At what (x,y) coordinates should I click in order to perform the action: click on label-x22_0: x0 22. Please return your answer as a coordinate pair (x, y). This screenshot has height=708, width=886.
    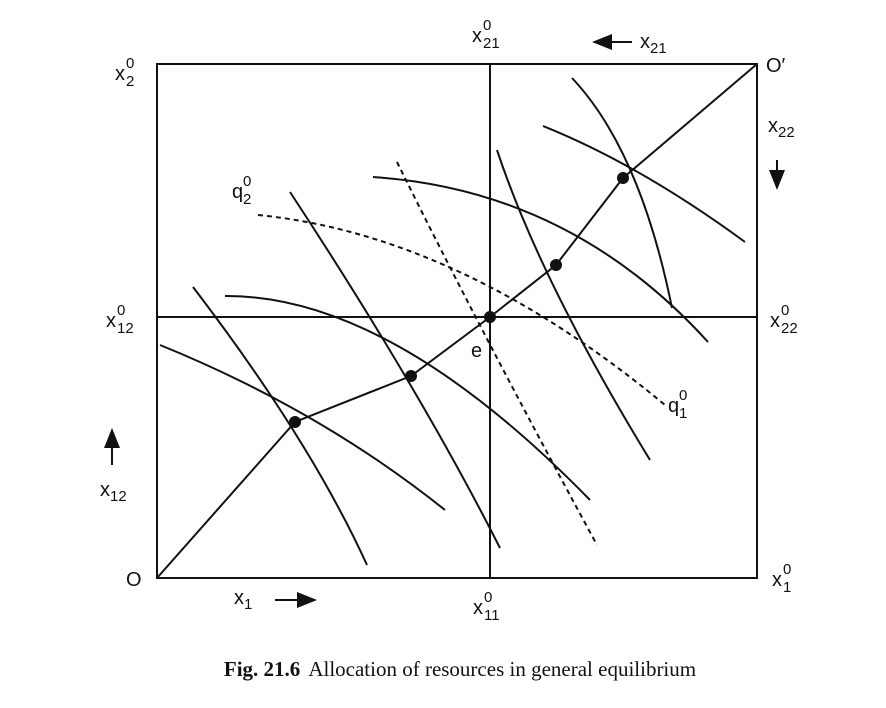
    Looking at the image, I should click on (784, 319).